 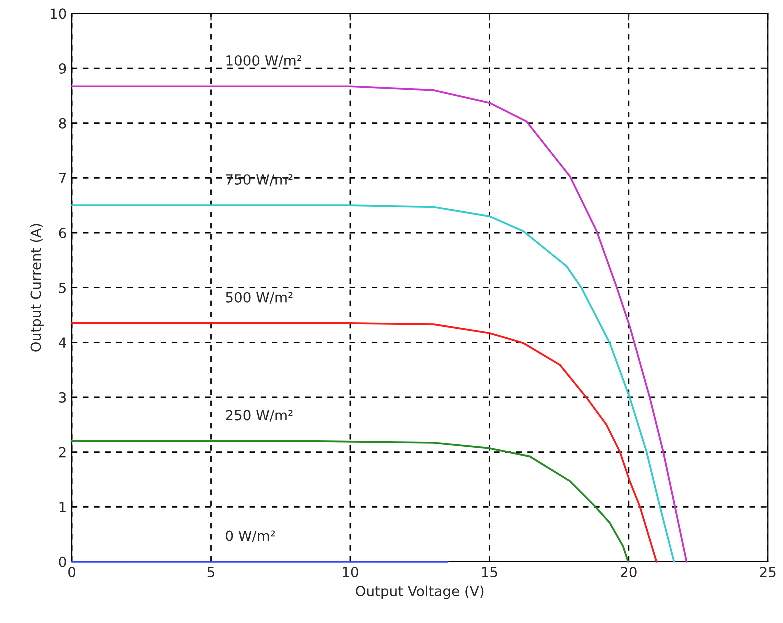 I want to click on line-series, so click(x=350, y=501).